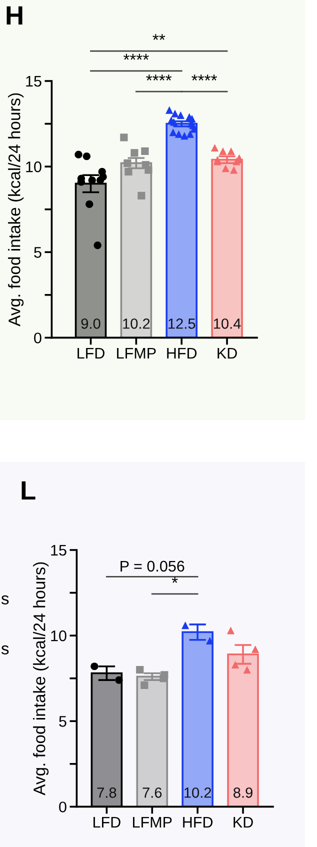 This screenshot has height=847, width=317. Describe the element at coordinates (29, 490) in the screenshot. I see `chart-title: L` at that location.